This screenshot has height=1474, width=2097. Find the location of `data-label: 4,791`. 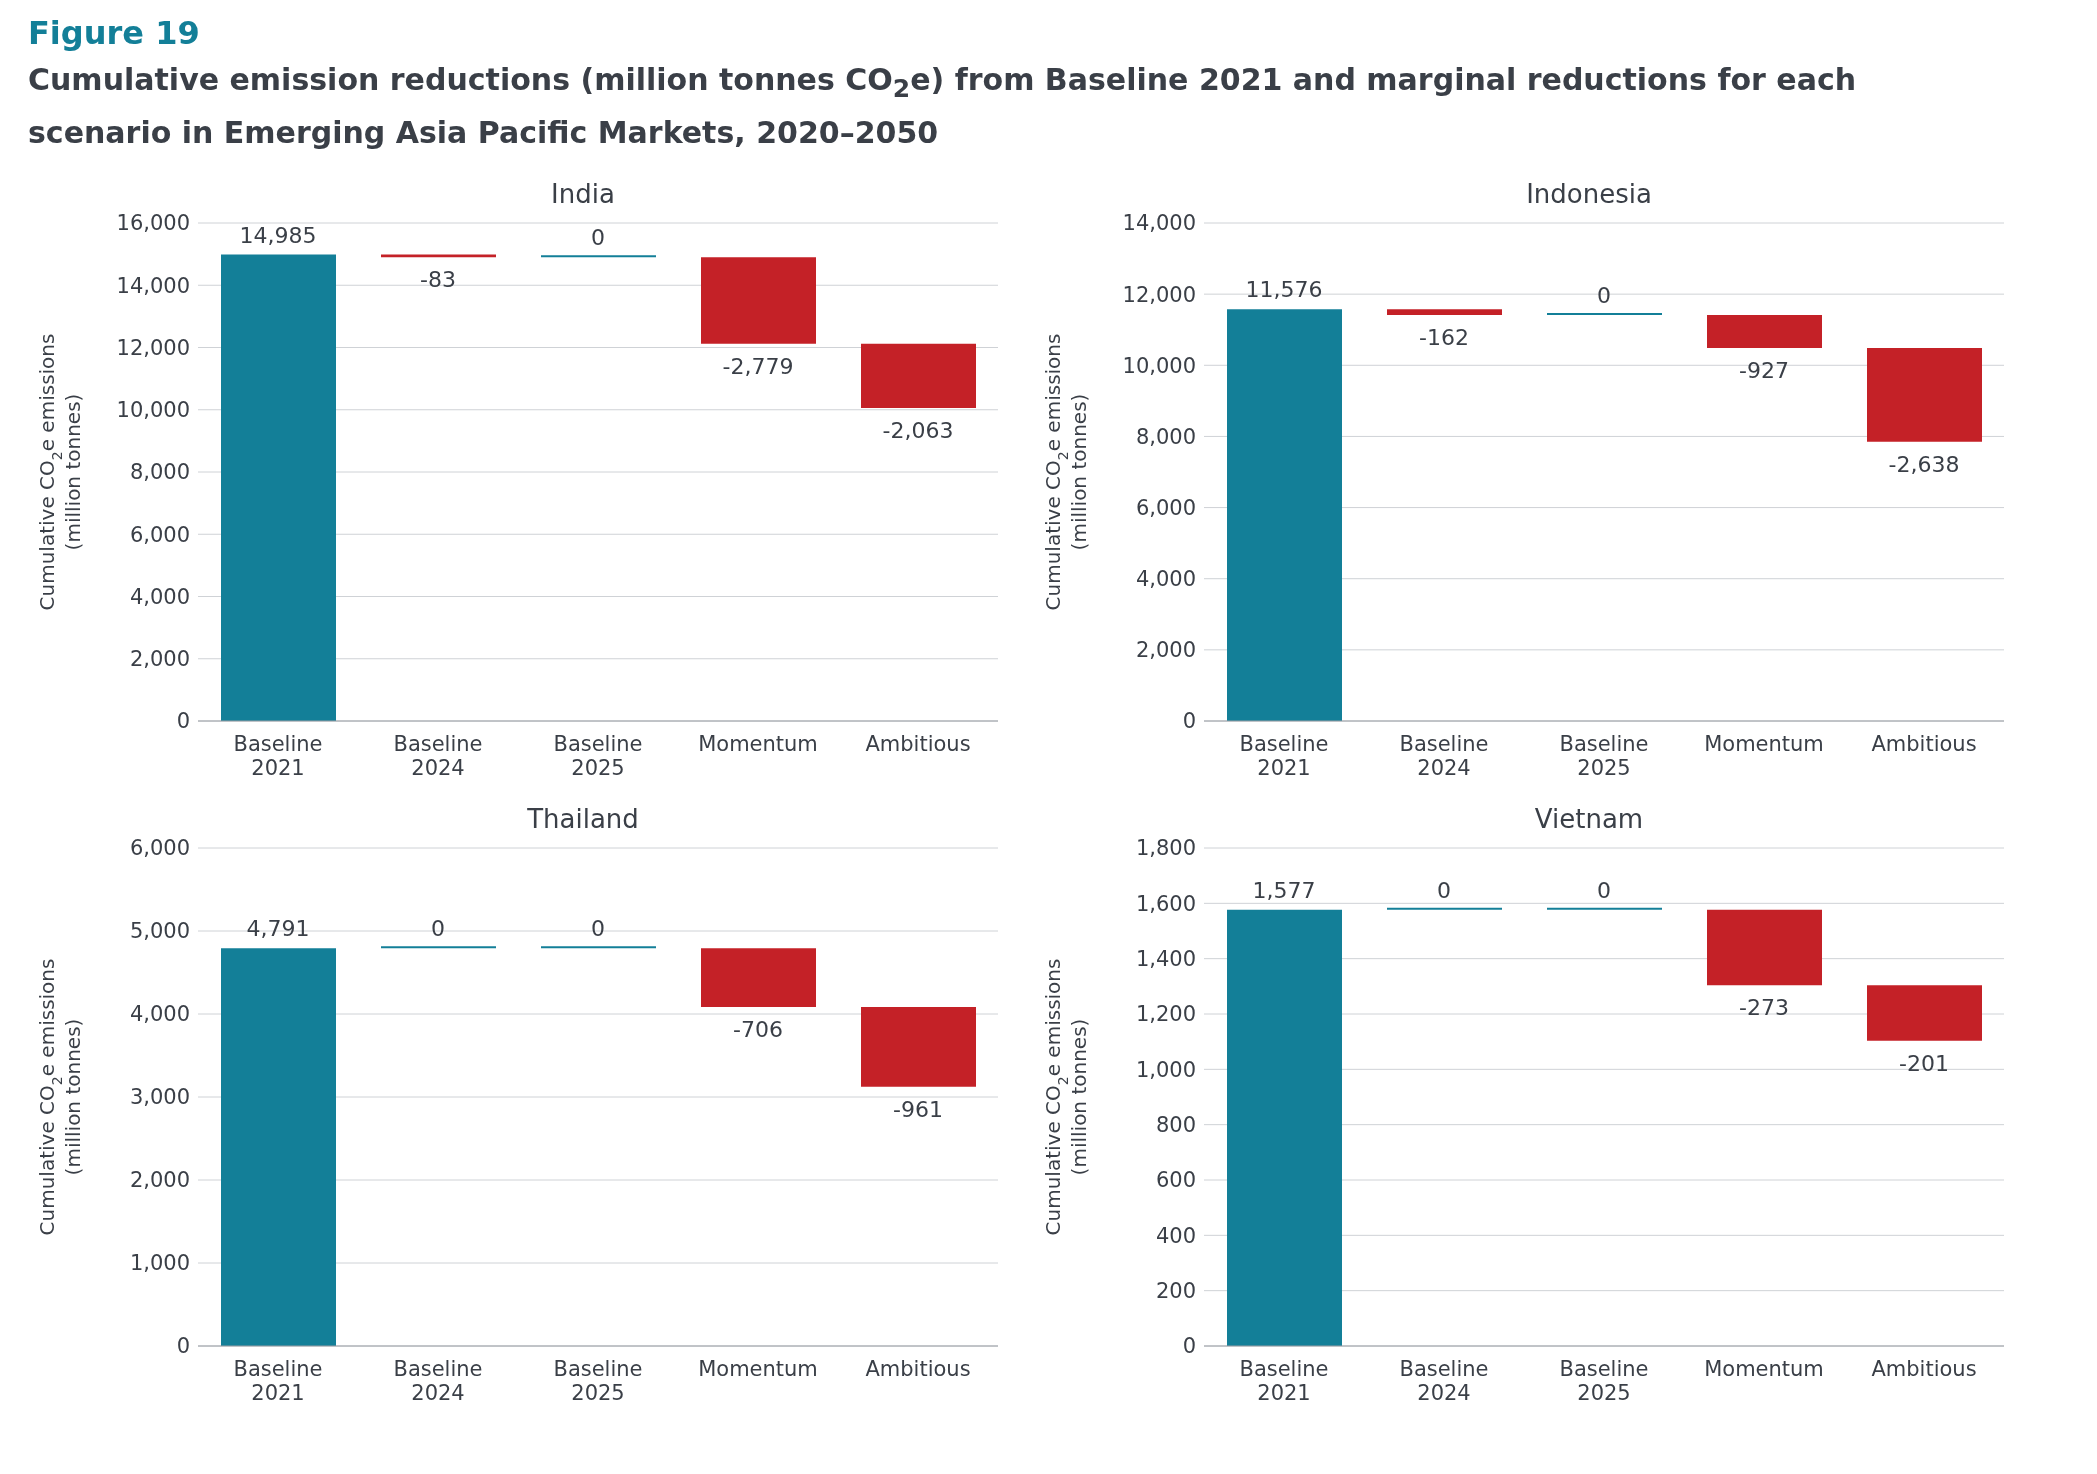

data-label: 4,791 is located at coordinates (278, 929).